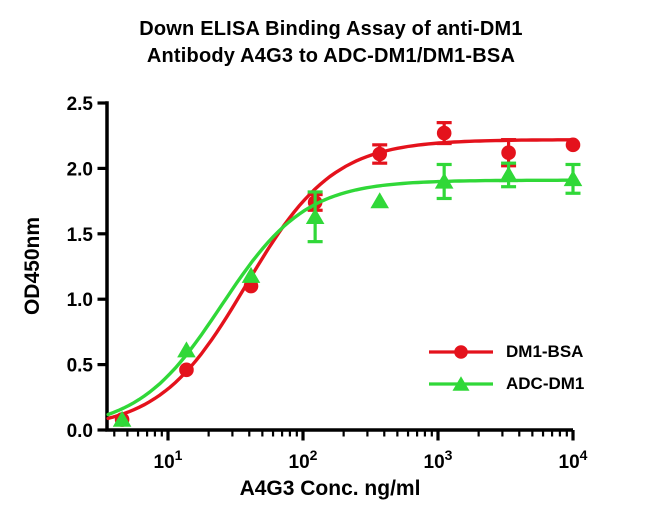 This screenshot has width=650, height=520. What do you see at coordinates (168, 460) in the screenshot?
I see `x-tick-label: 10¹` at bounding box center [168, 460].